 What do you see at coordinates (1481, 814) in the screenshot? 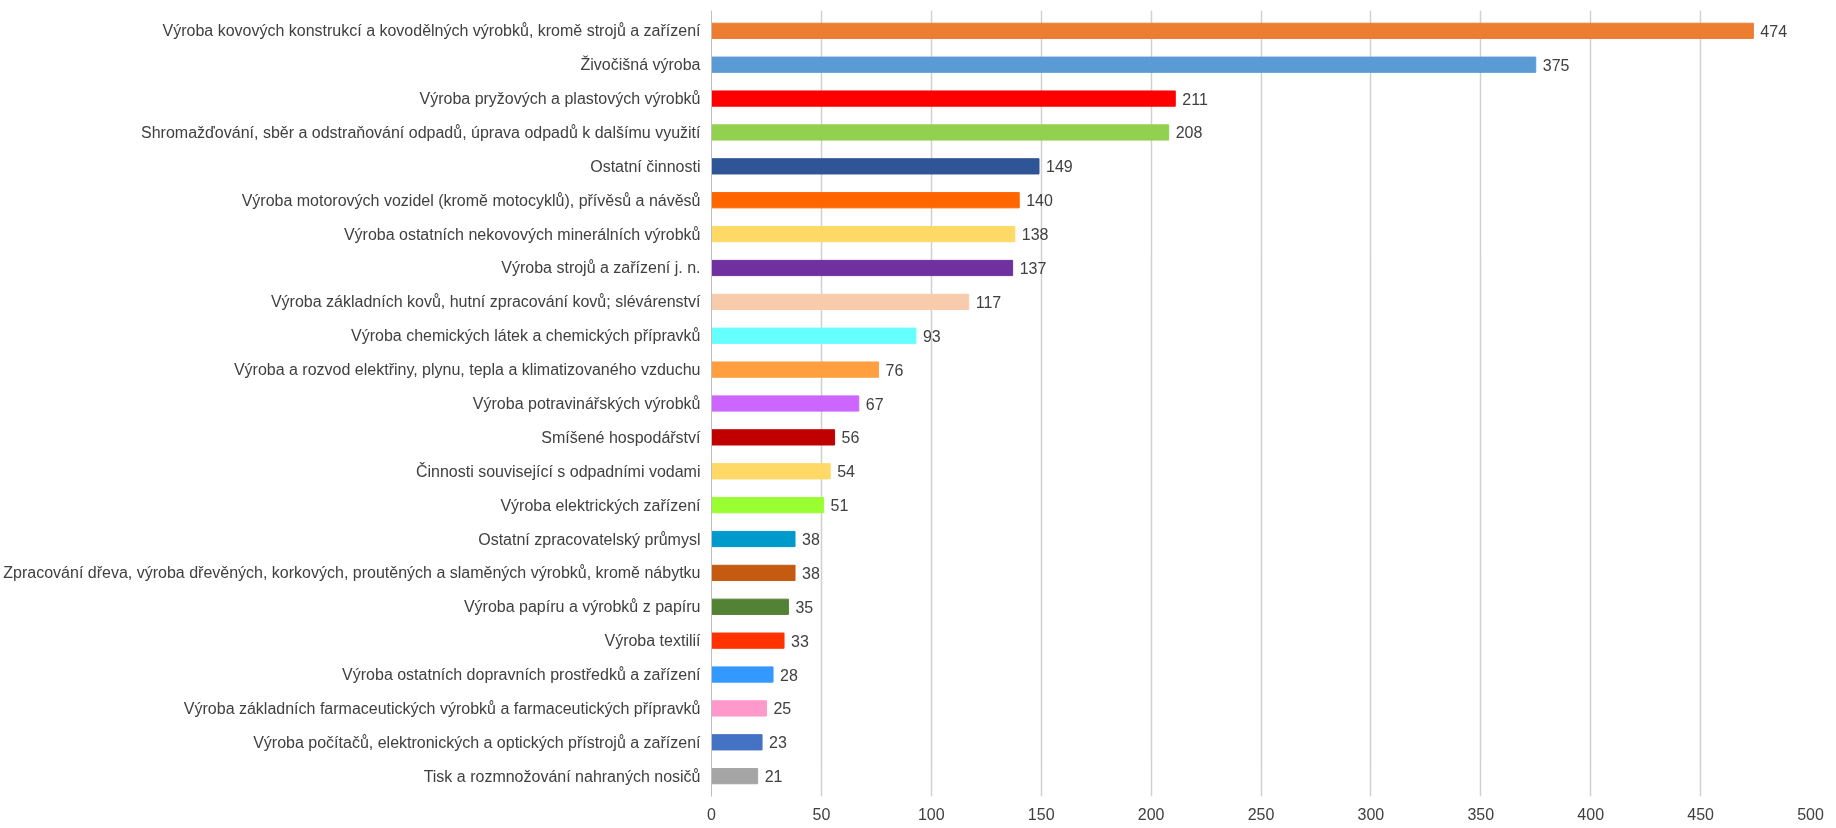
I see `x-tick-label: 350` at bounding box center [1481, 814].